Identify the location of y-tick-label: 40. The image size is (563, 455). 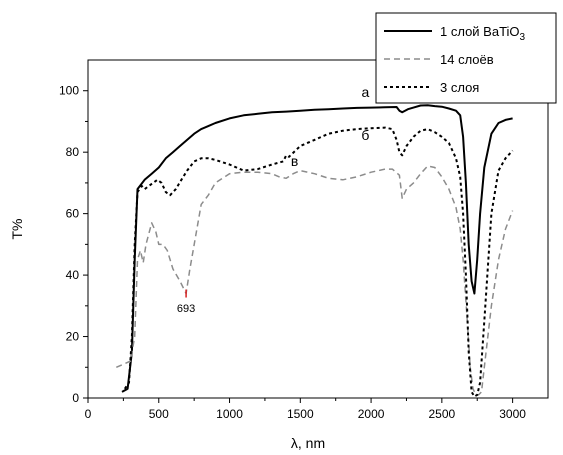
(73, 275).